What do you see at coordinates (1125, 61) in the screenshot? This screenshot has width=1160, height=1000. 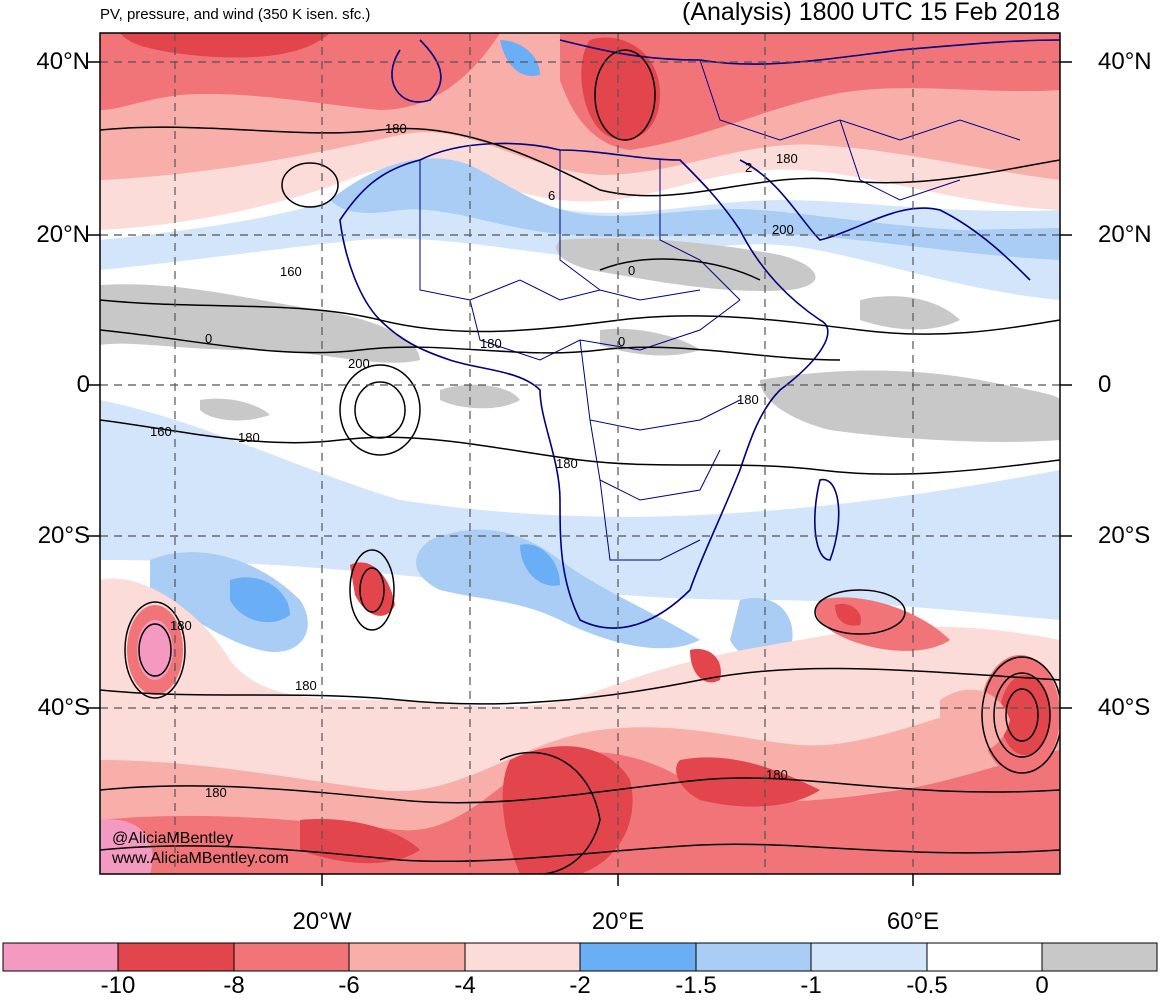 I see `lat-label-right: 40°N` at bounding box center [1125, 61].